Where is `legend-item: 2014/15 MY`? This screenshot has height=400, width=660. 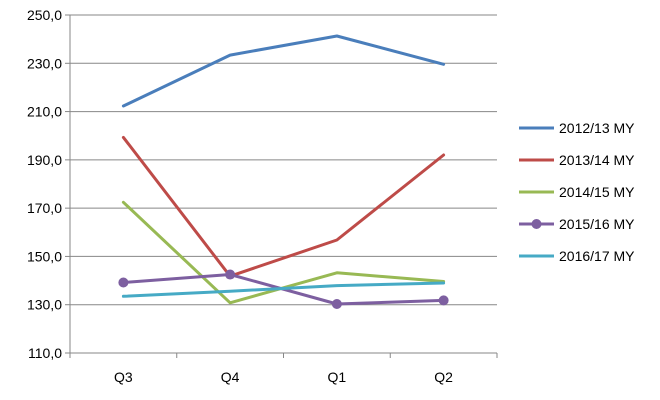
legend-item: 2014/15 MY is located at coordinates (577, 192).